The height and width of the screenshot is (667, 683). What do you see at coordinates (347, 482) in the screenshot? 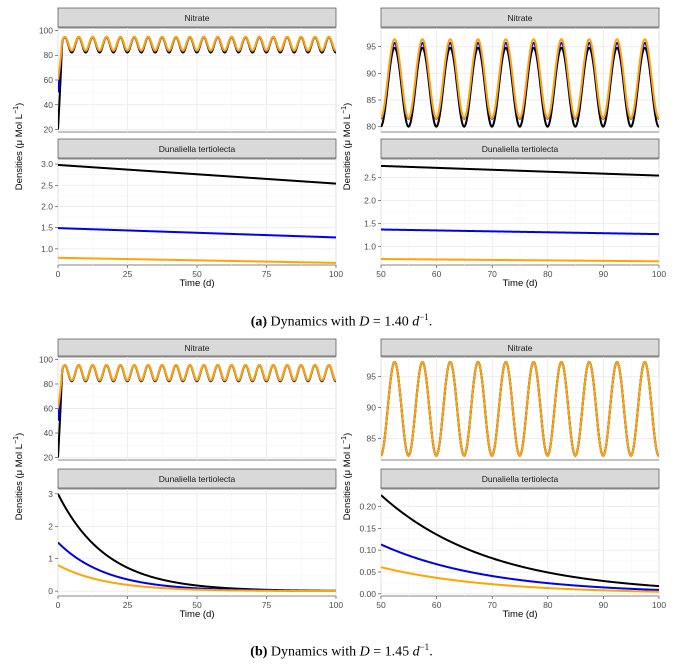
I see `b-right-ylabel-main: Densities (μ Mol L` at bounding box center [347, 482].